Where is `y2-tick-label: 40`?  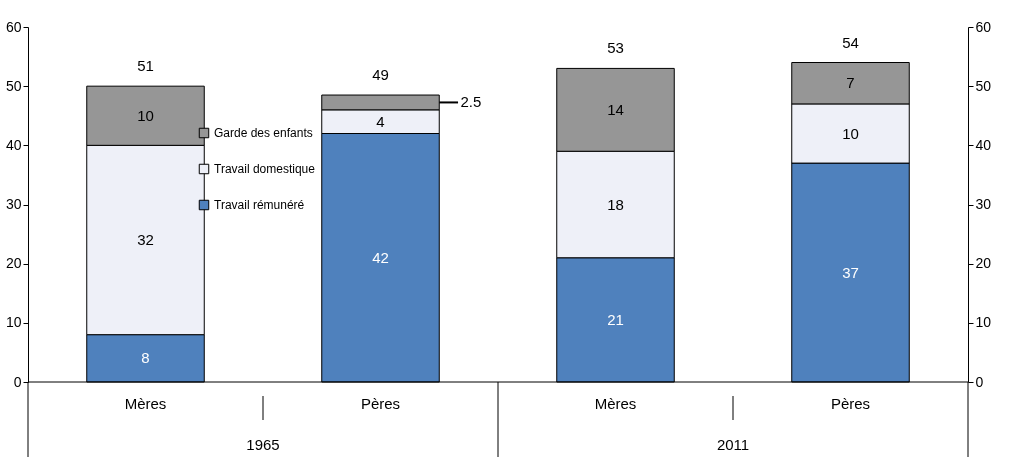
y2-tick-label: 40 is located at coordinates (983, 144).